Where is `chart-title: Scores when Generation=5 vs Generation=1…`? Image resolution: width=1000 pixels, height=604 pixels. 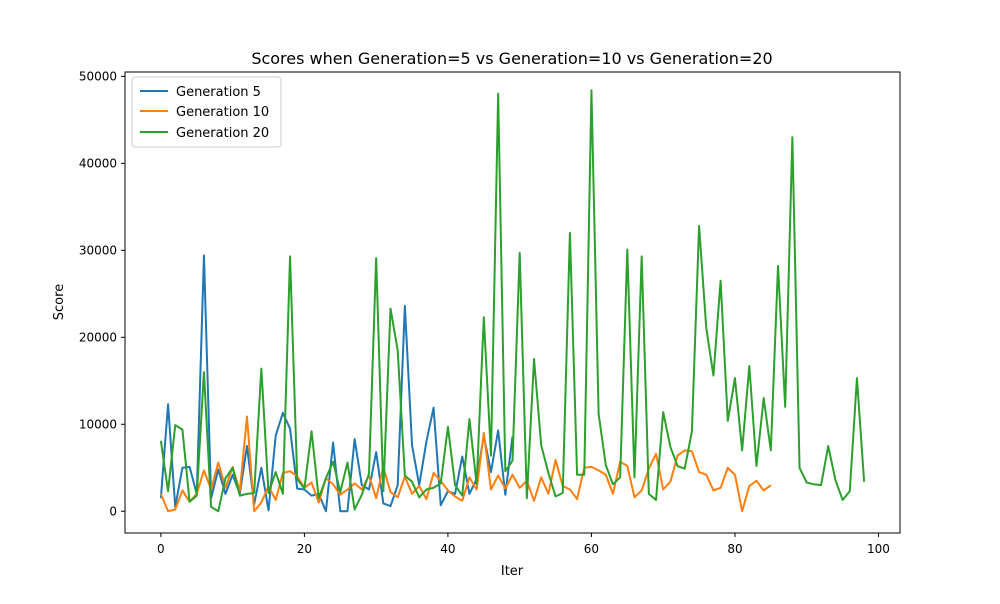
chart-title: Scores when Generation=5 vs Generation=1… is located at coordinates (511, 58).